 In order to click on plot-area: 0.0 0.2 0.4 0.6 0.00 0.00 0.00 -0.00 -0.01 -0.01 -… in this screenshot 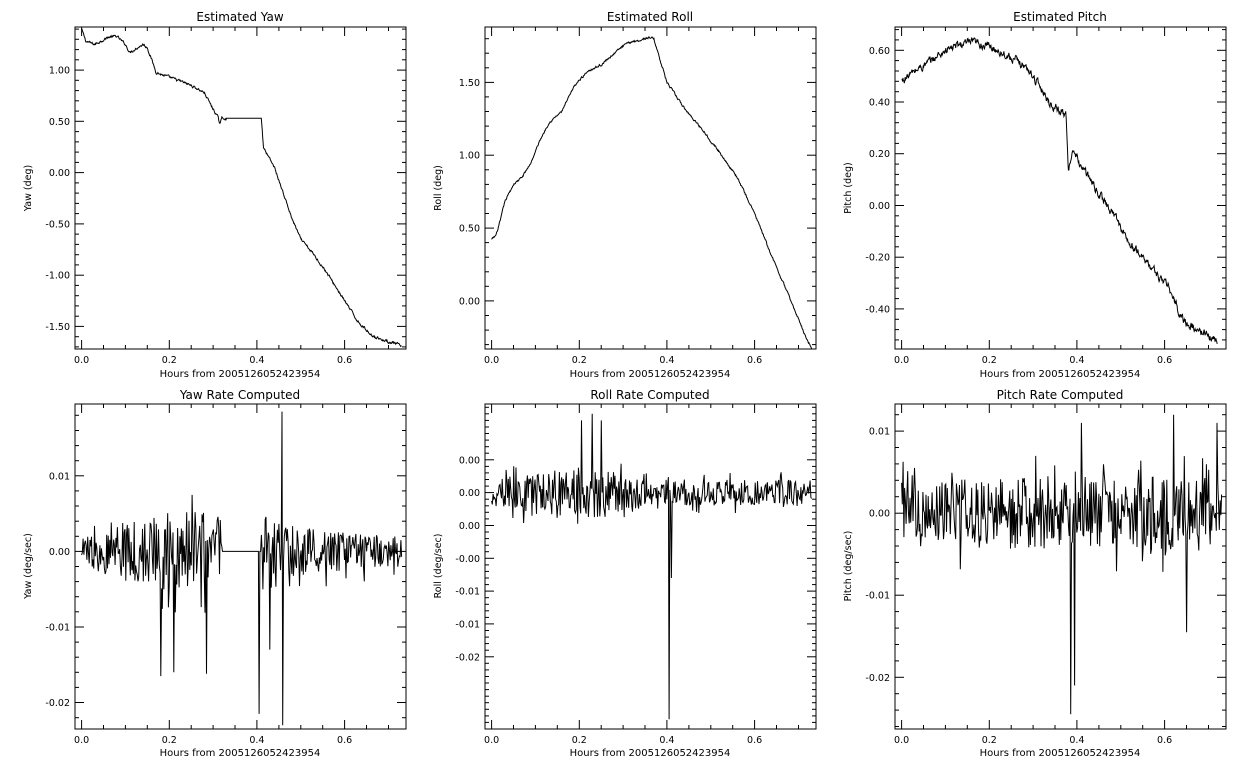, I will do `click(636, 574)`.